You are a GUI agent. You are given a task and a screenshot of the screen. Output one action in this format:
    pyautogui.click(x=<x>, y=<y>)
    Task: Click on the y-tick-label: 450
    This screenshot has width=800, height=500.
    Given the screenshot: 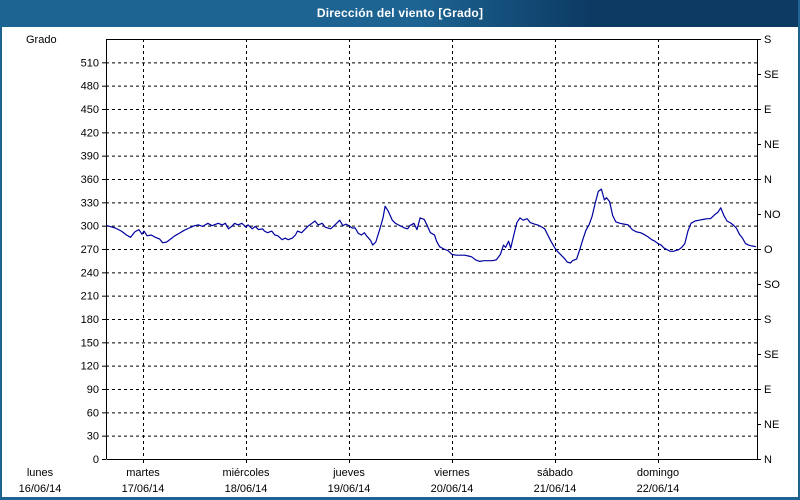 What is the action you would take?
    pyautogui.click(x=90, y=110)
    